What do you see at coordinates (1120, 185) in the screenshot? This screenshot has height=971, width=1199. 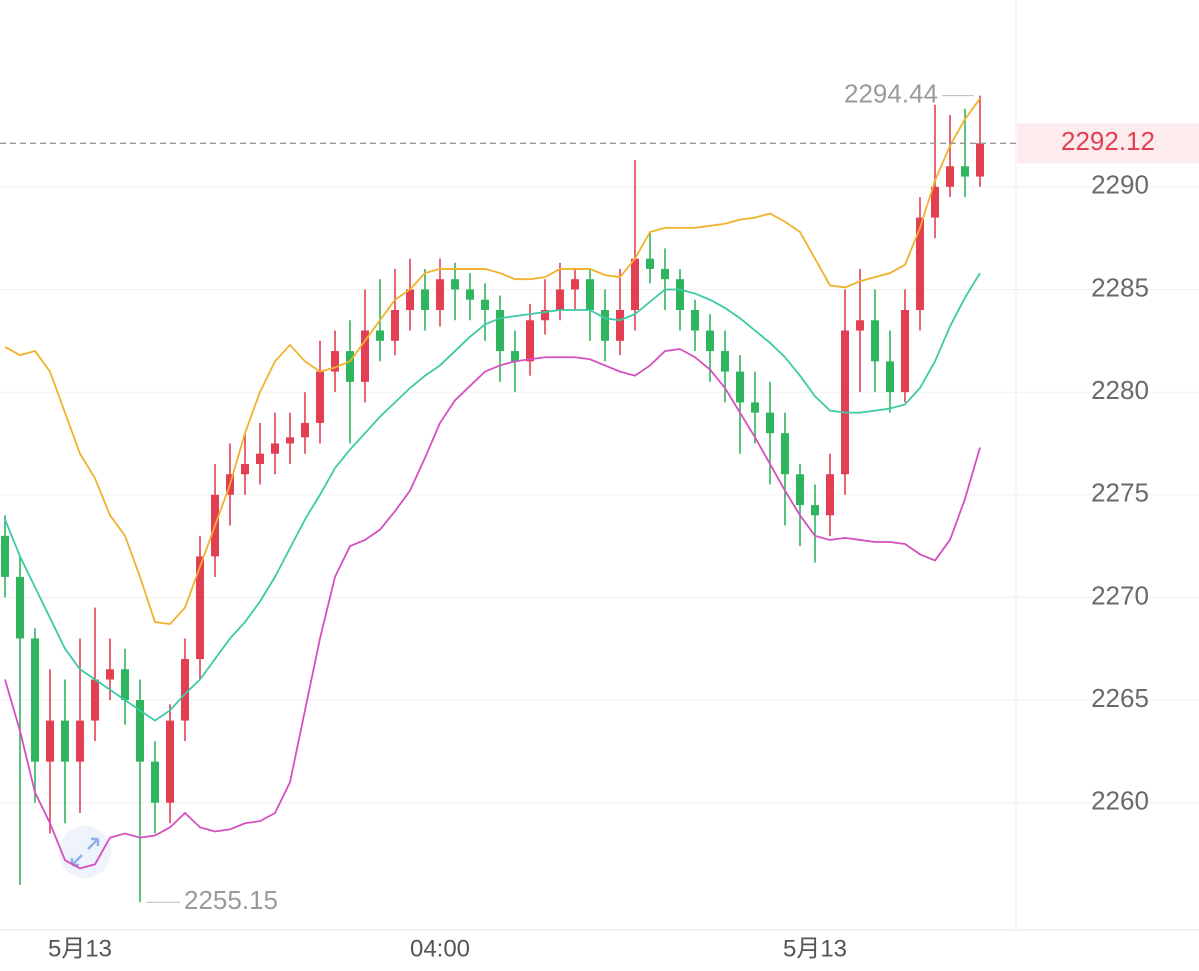 I see `y-tick-label: 2290` at bounding box center [1120, 185].